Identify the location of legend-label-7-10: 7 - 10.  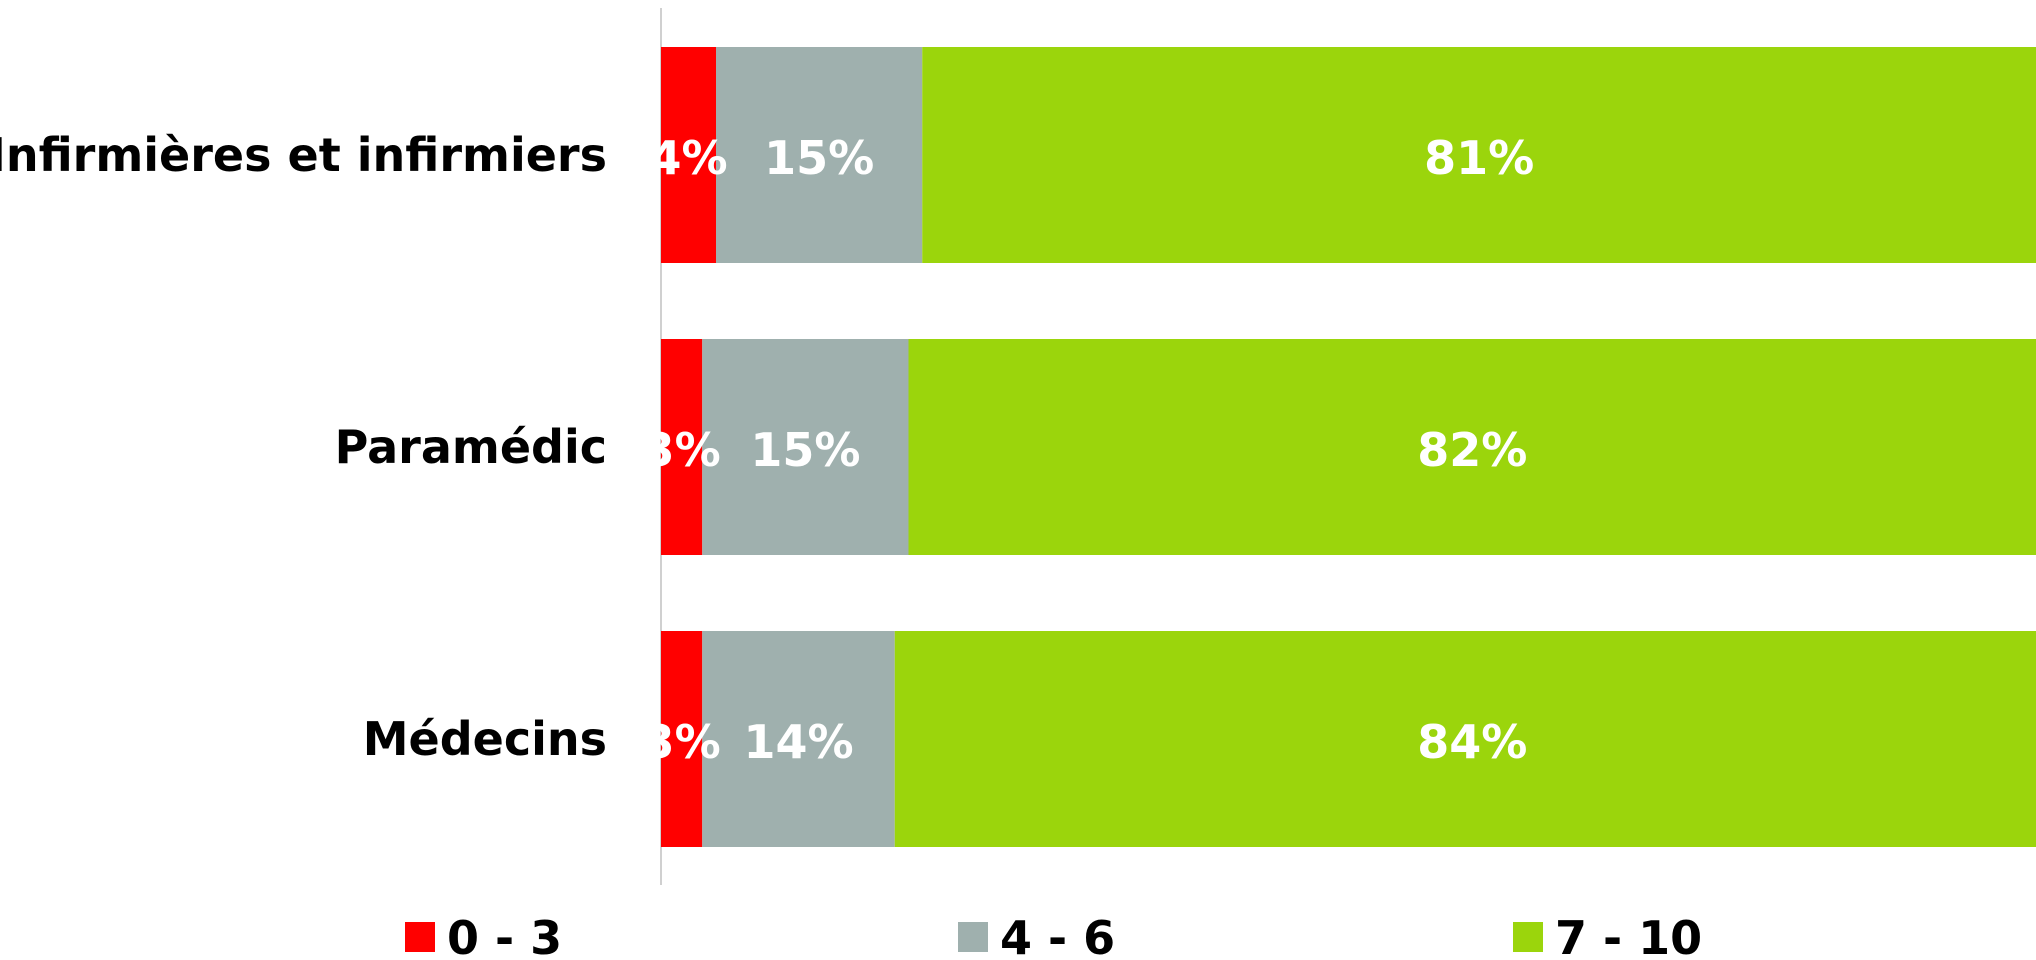
(1628, 935).